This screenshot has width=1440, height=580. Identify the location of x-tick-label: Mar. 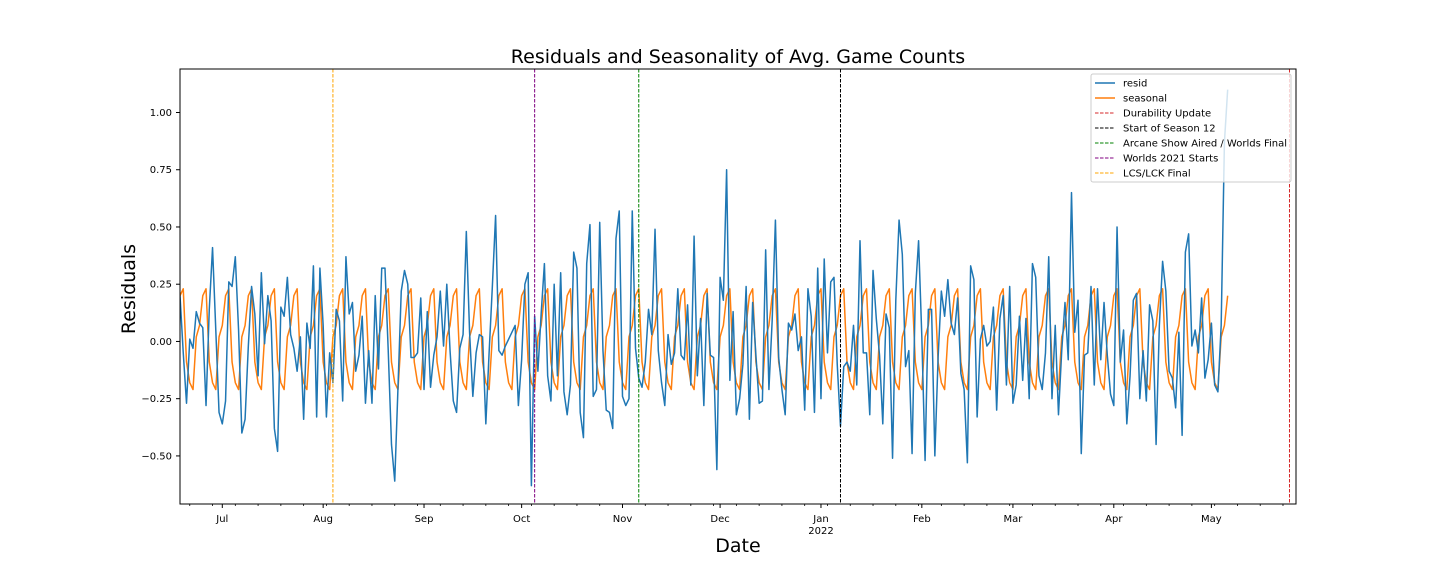
(1013, 519).